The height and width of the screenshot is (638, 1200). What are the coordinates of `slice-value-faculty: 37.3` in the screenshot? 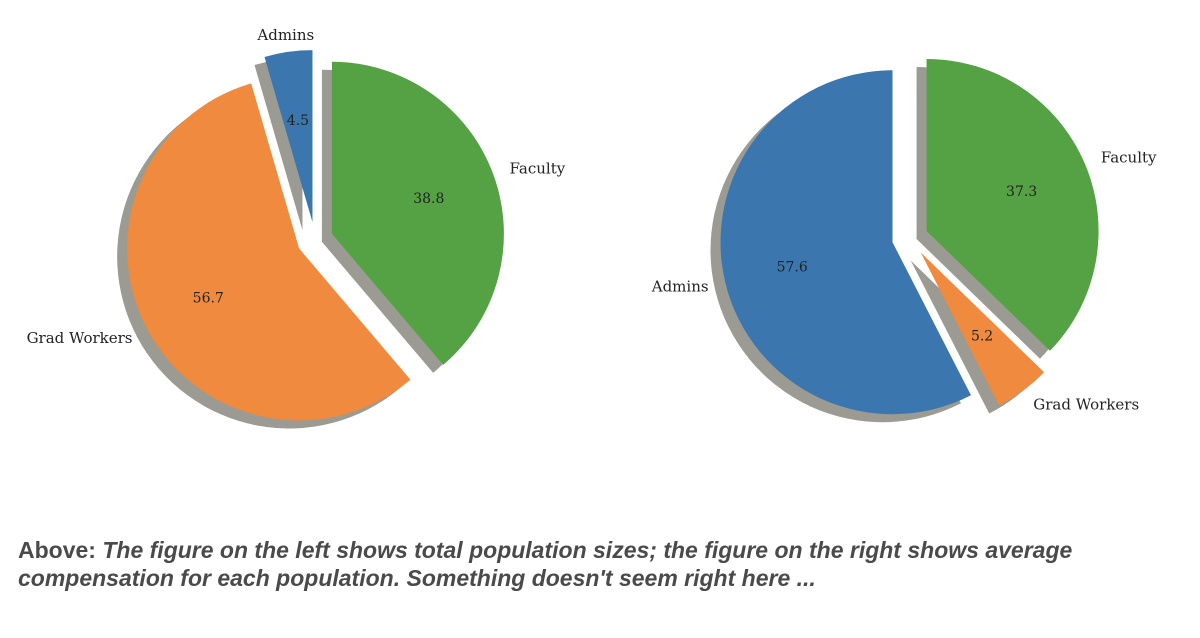 It's located at (1021, 192).